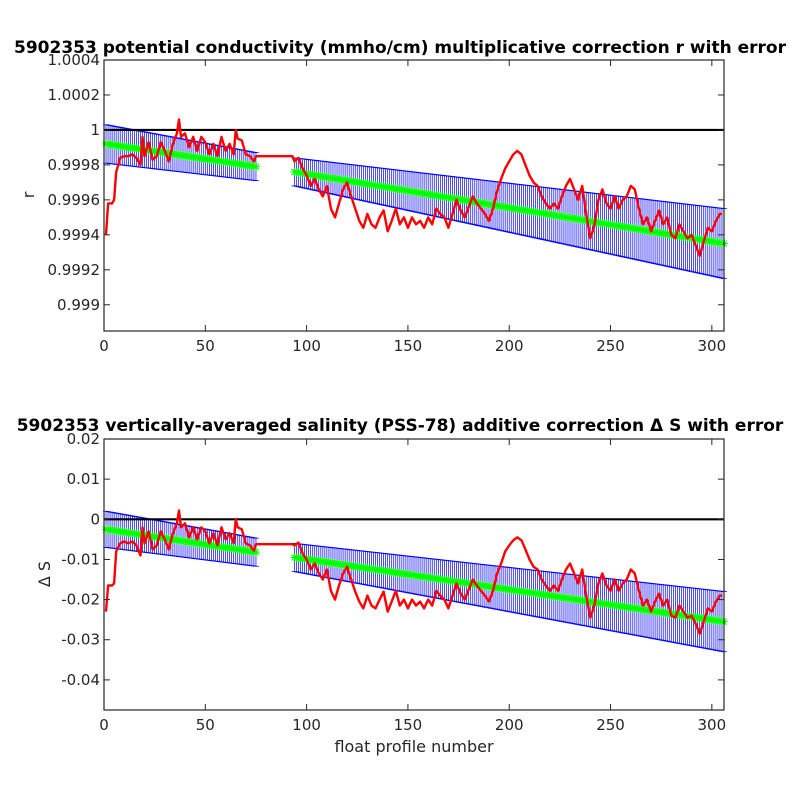 The width and height of the screenshot is (800, 800). Describe the element at coordinates (28, 194) in the screenshot. I see `y-axis-label-conductivity: r` at that location.